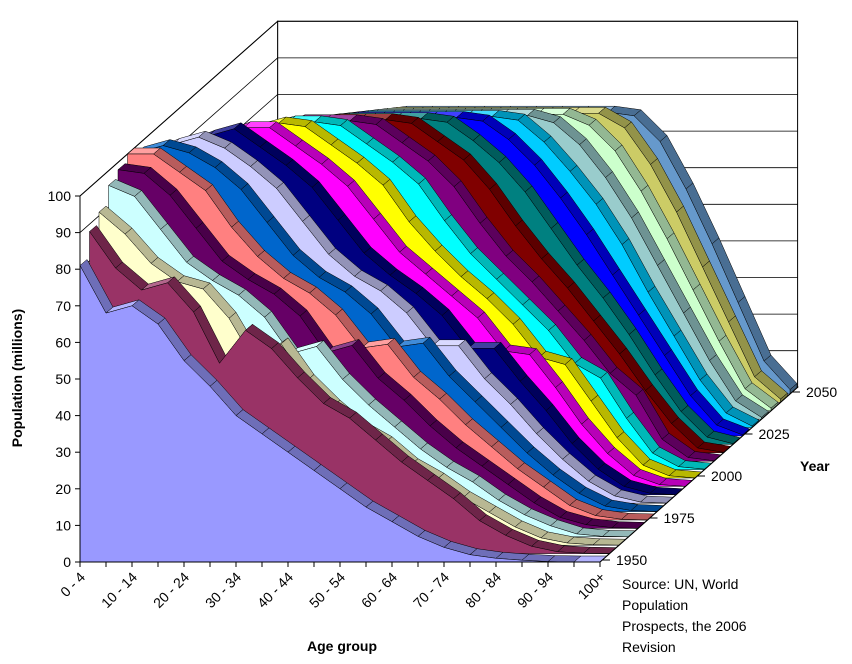 The width and height of the screenshot is (852, 664). I want to click on z-axis-title: Year, so click(815, 466).